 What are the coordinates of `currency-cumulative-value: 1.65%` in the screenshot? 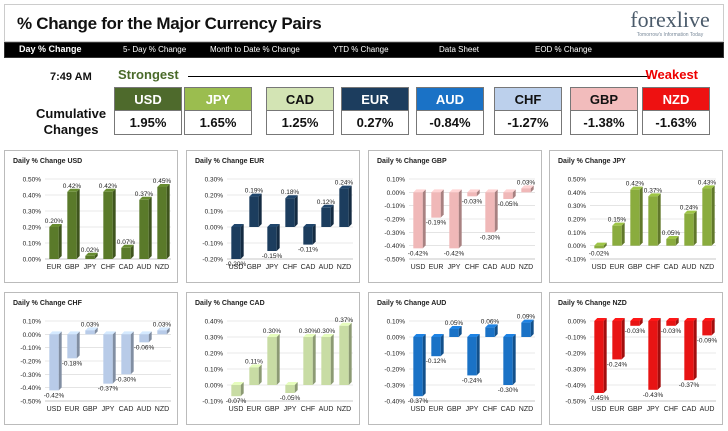 It's located at (218, 122).